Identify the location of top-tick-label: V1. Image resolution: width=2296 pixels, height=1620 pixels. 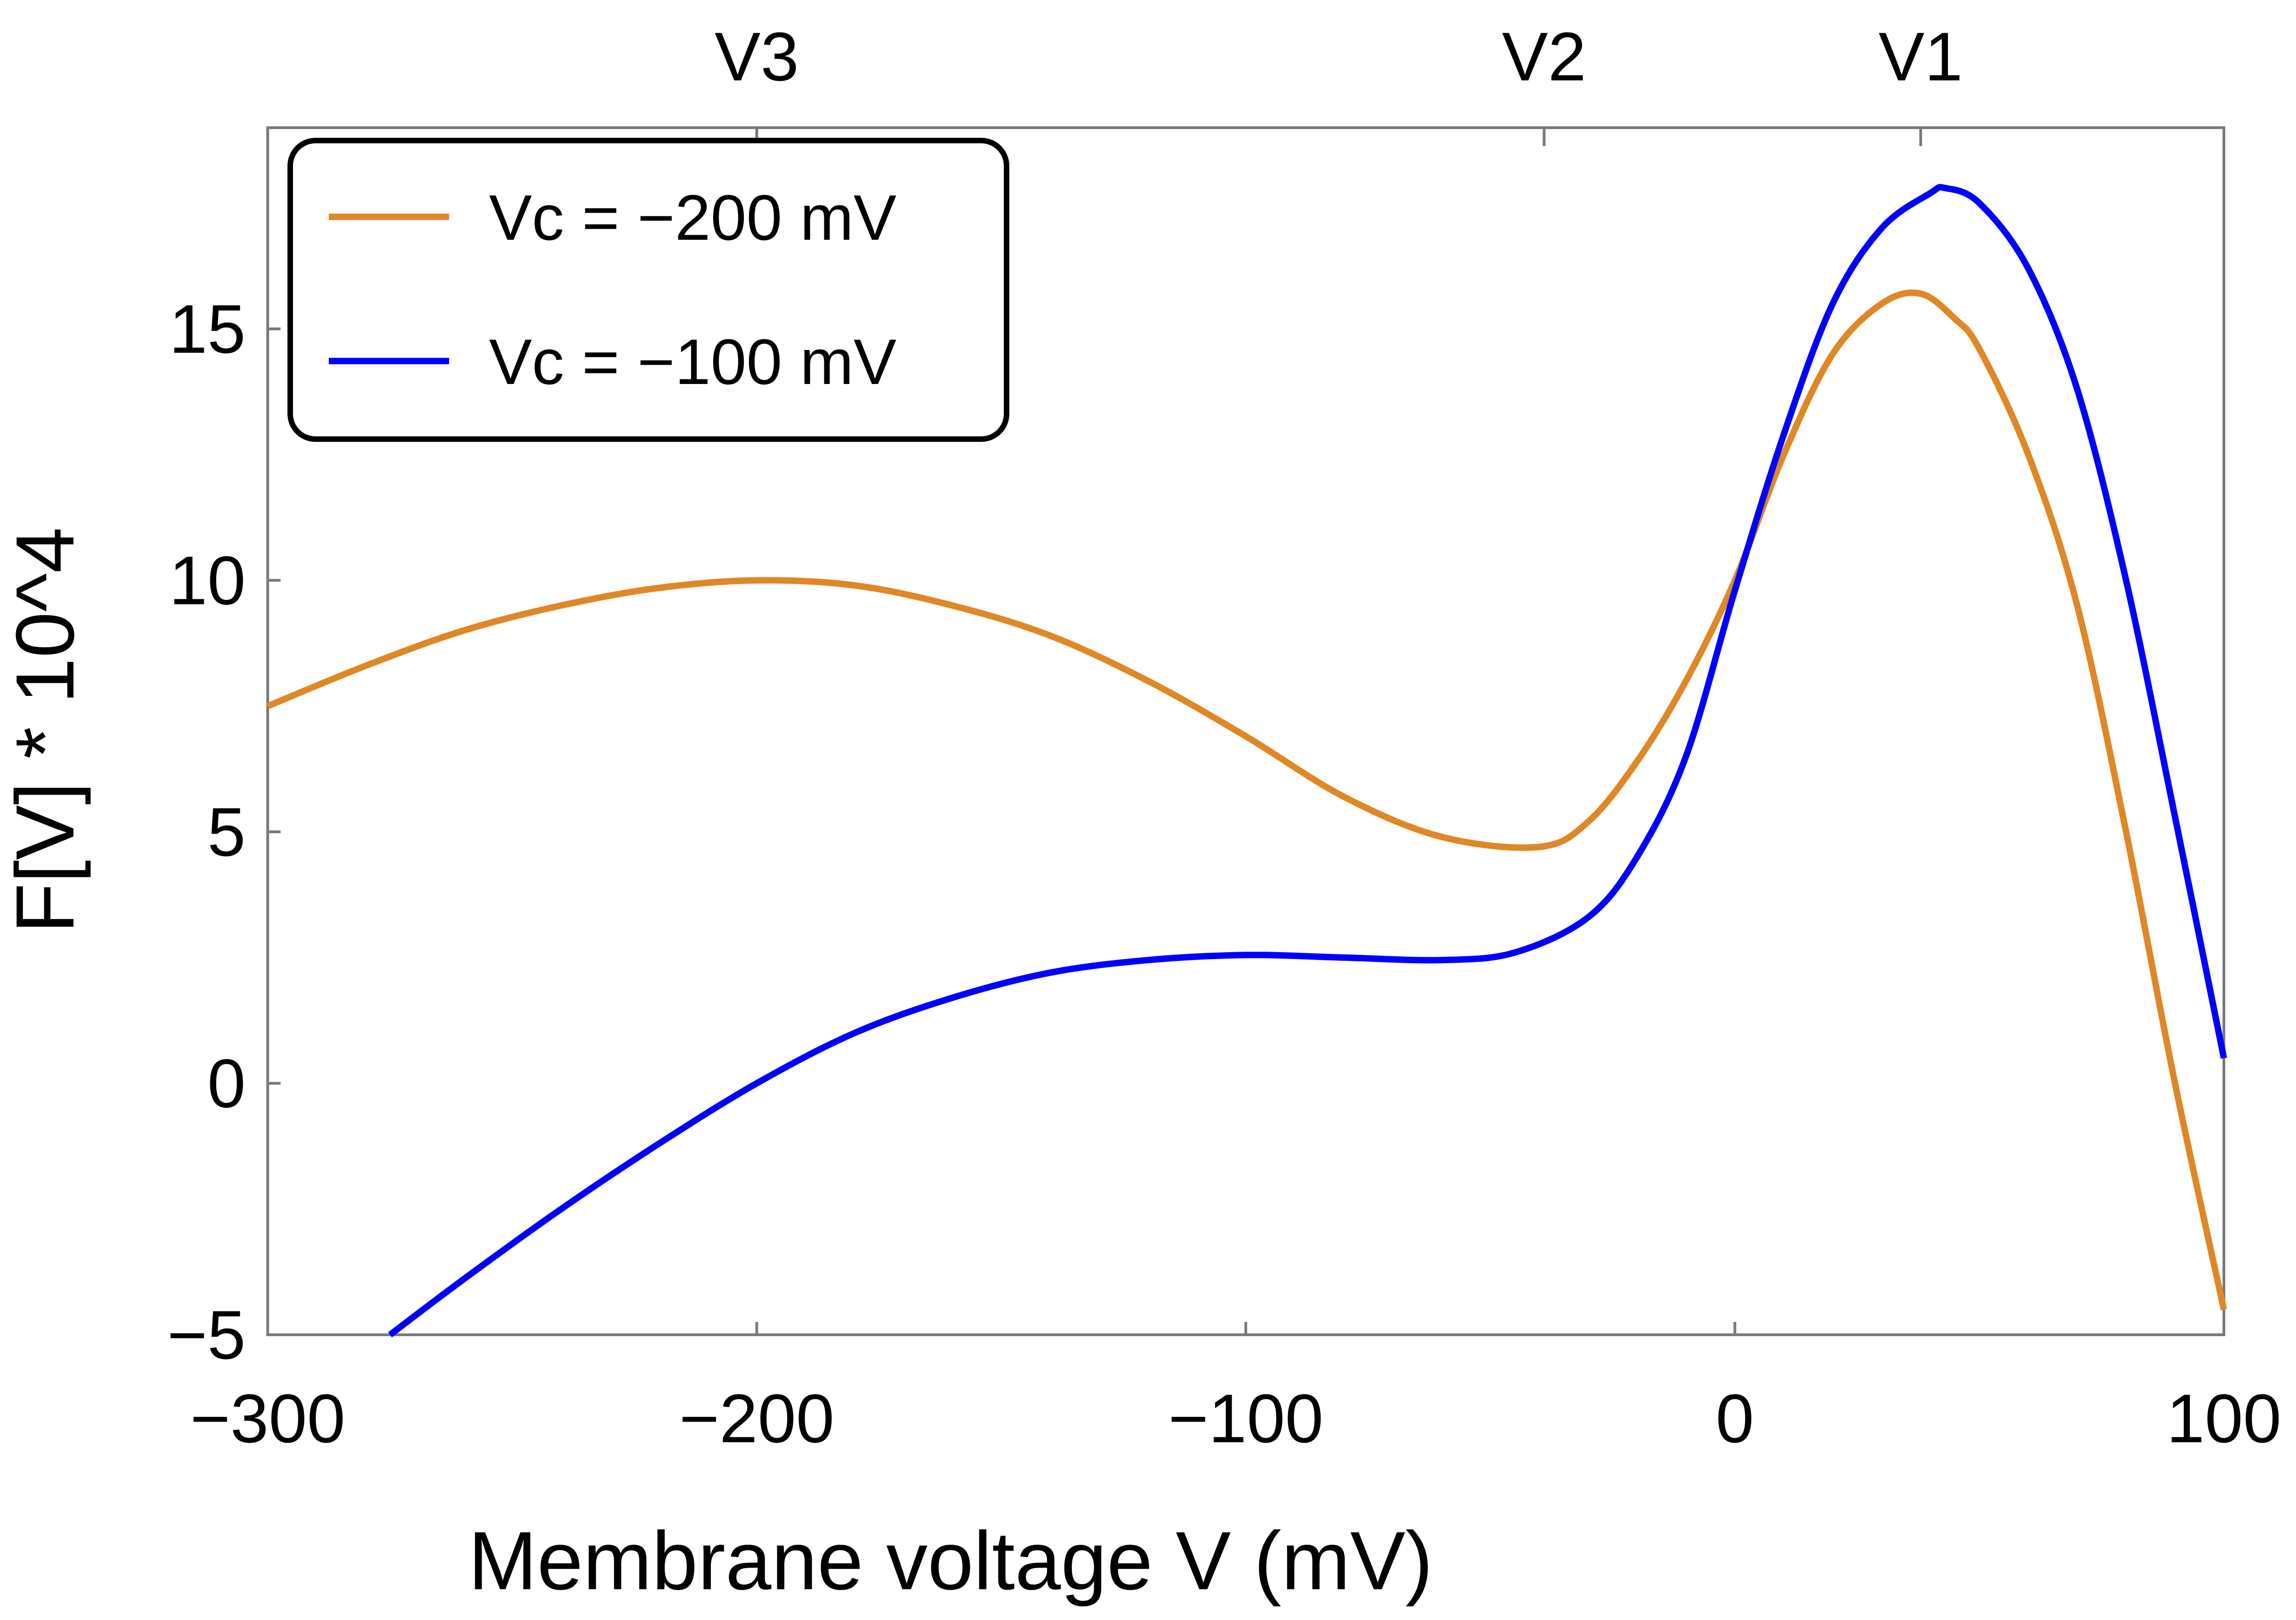
(1921, 56).